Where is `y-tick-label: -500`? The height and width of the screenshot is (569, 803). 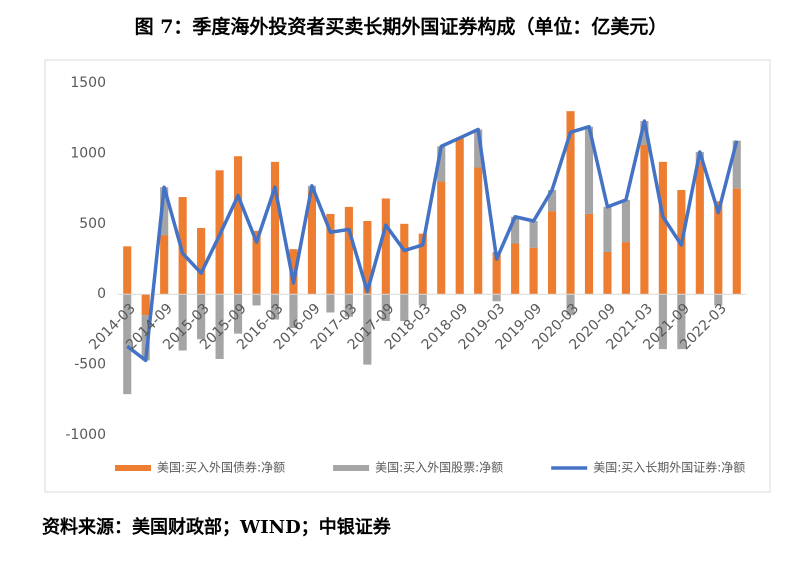
y-tick-label: -500 is located at coordinates (90, 365).